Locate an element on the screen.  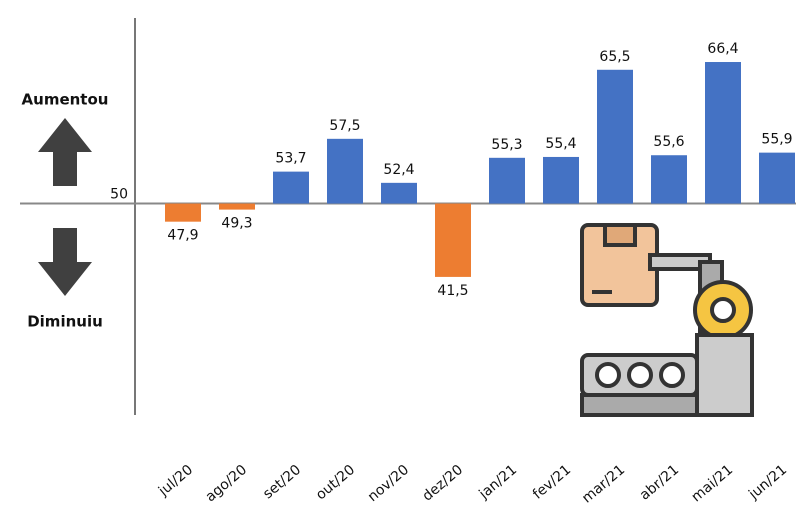
value-label: 47,9 is located at coordinates (182, 236).